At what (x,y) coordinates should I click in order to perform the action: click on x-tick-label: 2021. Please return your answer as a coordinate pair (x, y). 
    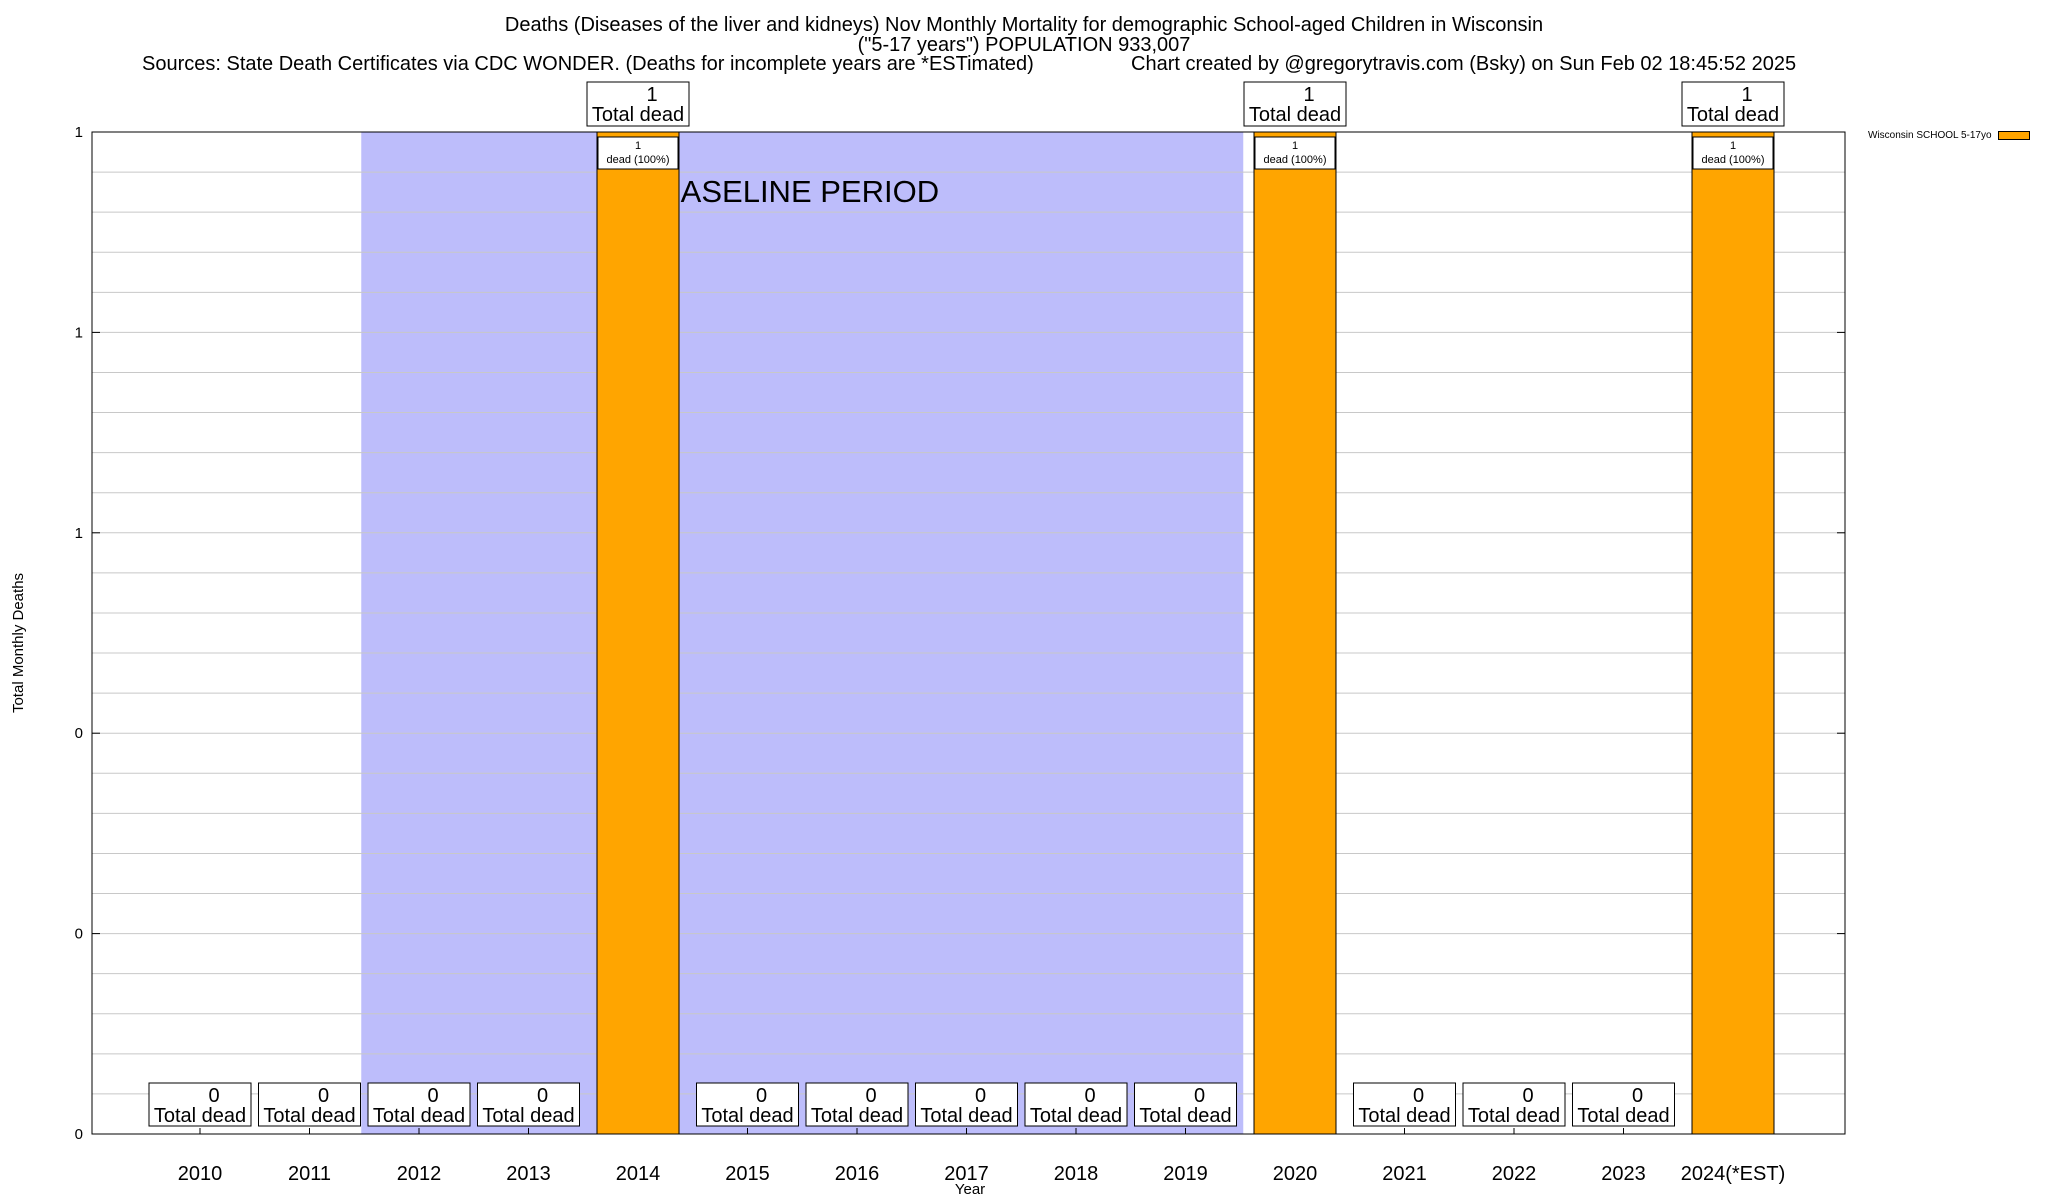
    Looking at the image, I should click on (1404, 1174).